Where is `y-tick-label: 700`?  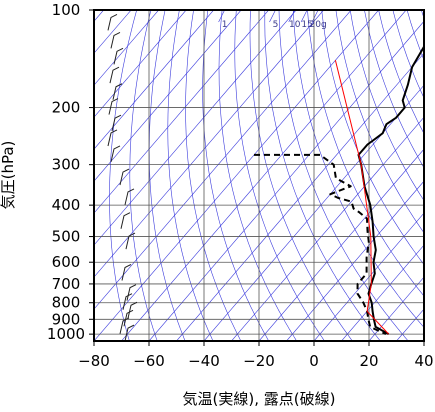 y-tick-label: 700 is located at coordinates (66, 284).